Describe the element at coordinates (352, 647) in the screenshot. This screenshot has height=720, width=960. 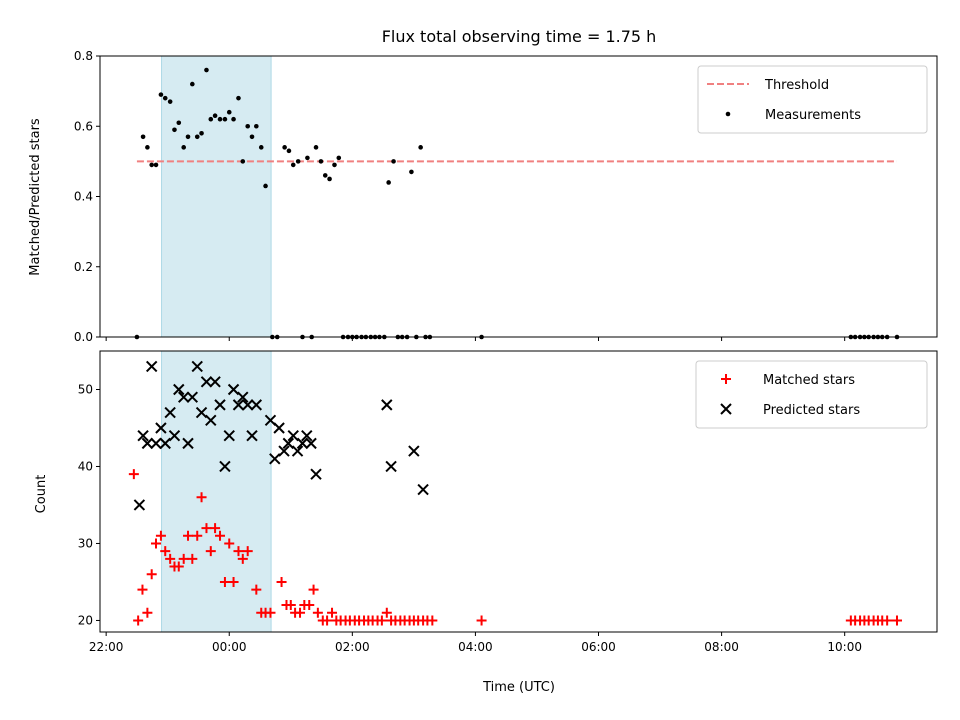
I see `x-tick-label: 02:00` at that location.